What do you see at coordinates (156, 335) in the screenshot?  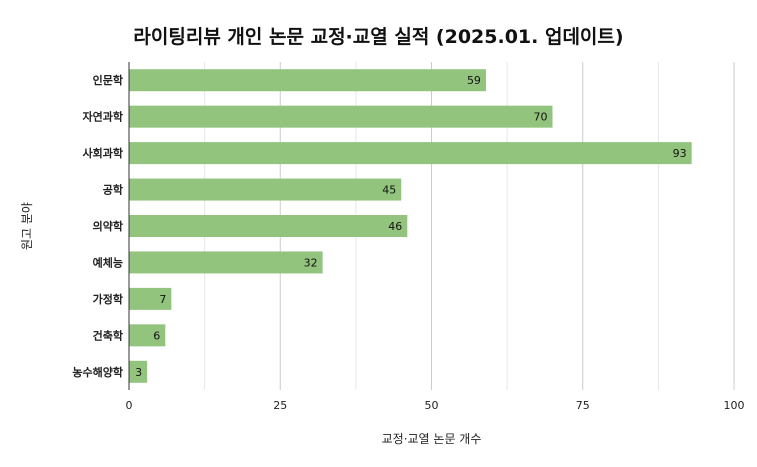 I see `data-label: 6` at bounding box center [156, 335].